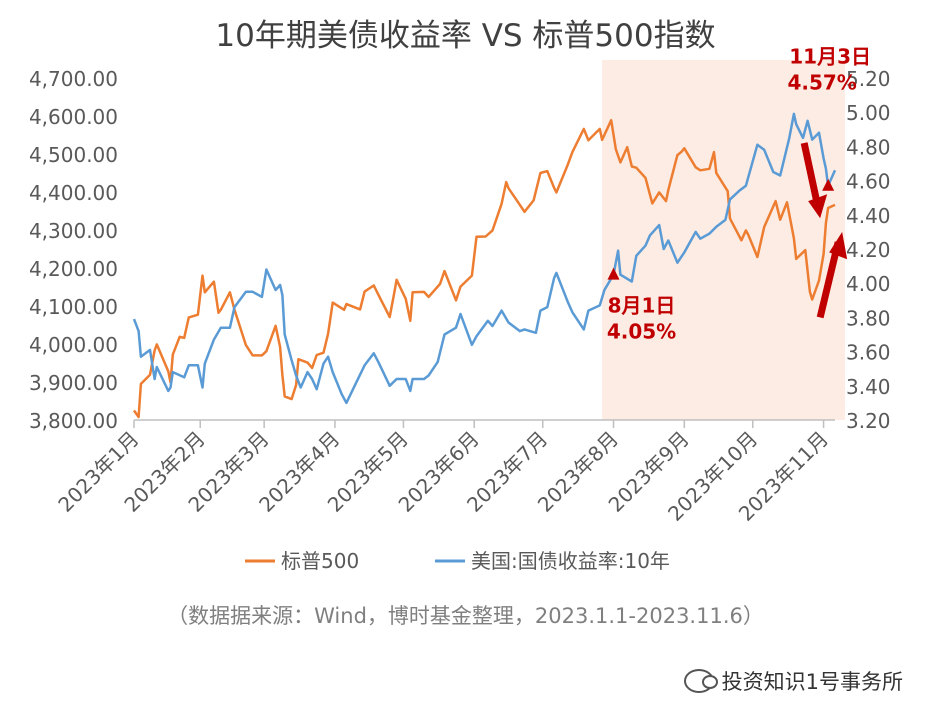 The height and width of the screenshot is (721, 931). I want to click on left-tick-label: 3,900.00, so click(73, 383).